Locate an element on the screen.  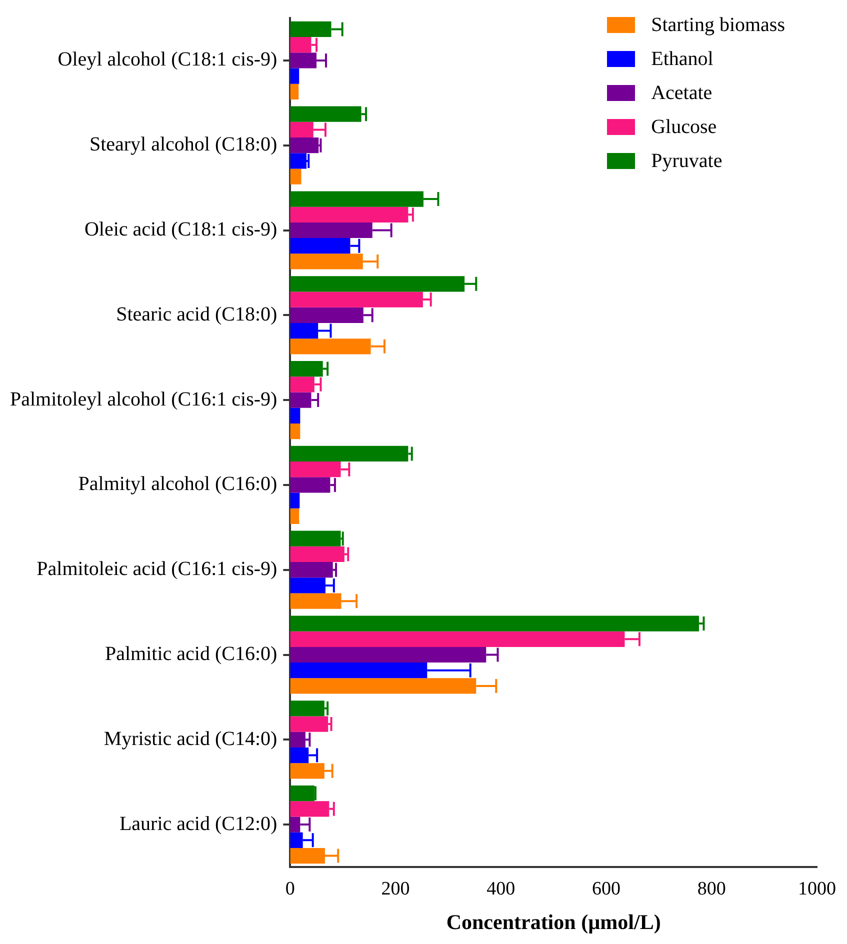
y-tick-label: Palmitoleyl alcohol (C16:1 cis-9) is located at coordinates (144, 399).